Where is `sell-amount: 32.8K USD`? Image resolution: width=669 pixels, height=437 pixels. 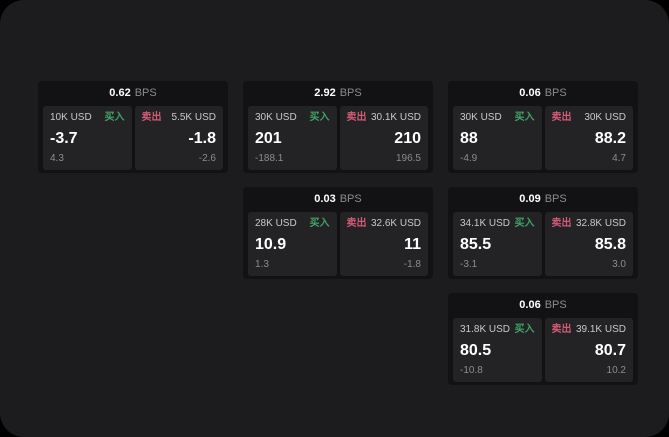 sell-amount: 32.8K USD is located at coordinates (600, 223).